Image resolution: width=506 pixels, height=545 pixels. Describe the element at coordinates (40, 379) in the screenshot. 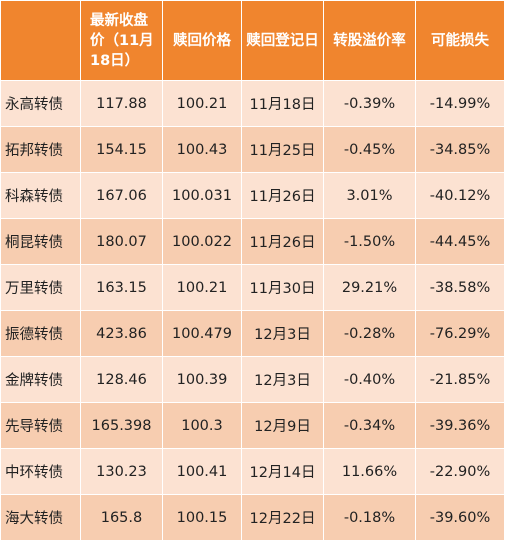

I see `bond-name: 金牌转债` at that location.